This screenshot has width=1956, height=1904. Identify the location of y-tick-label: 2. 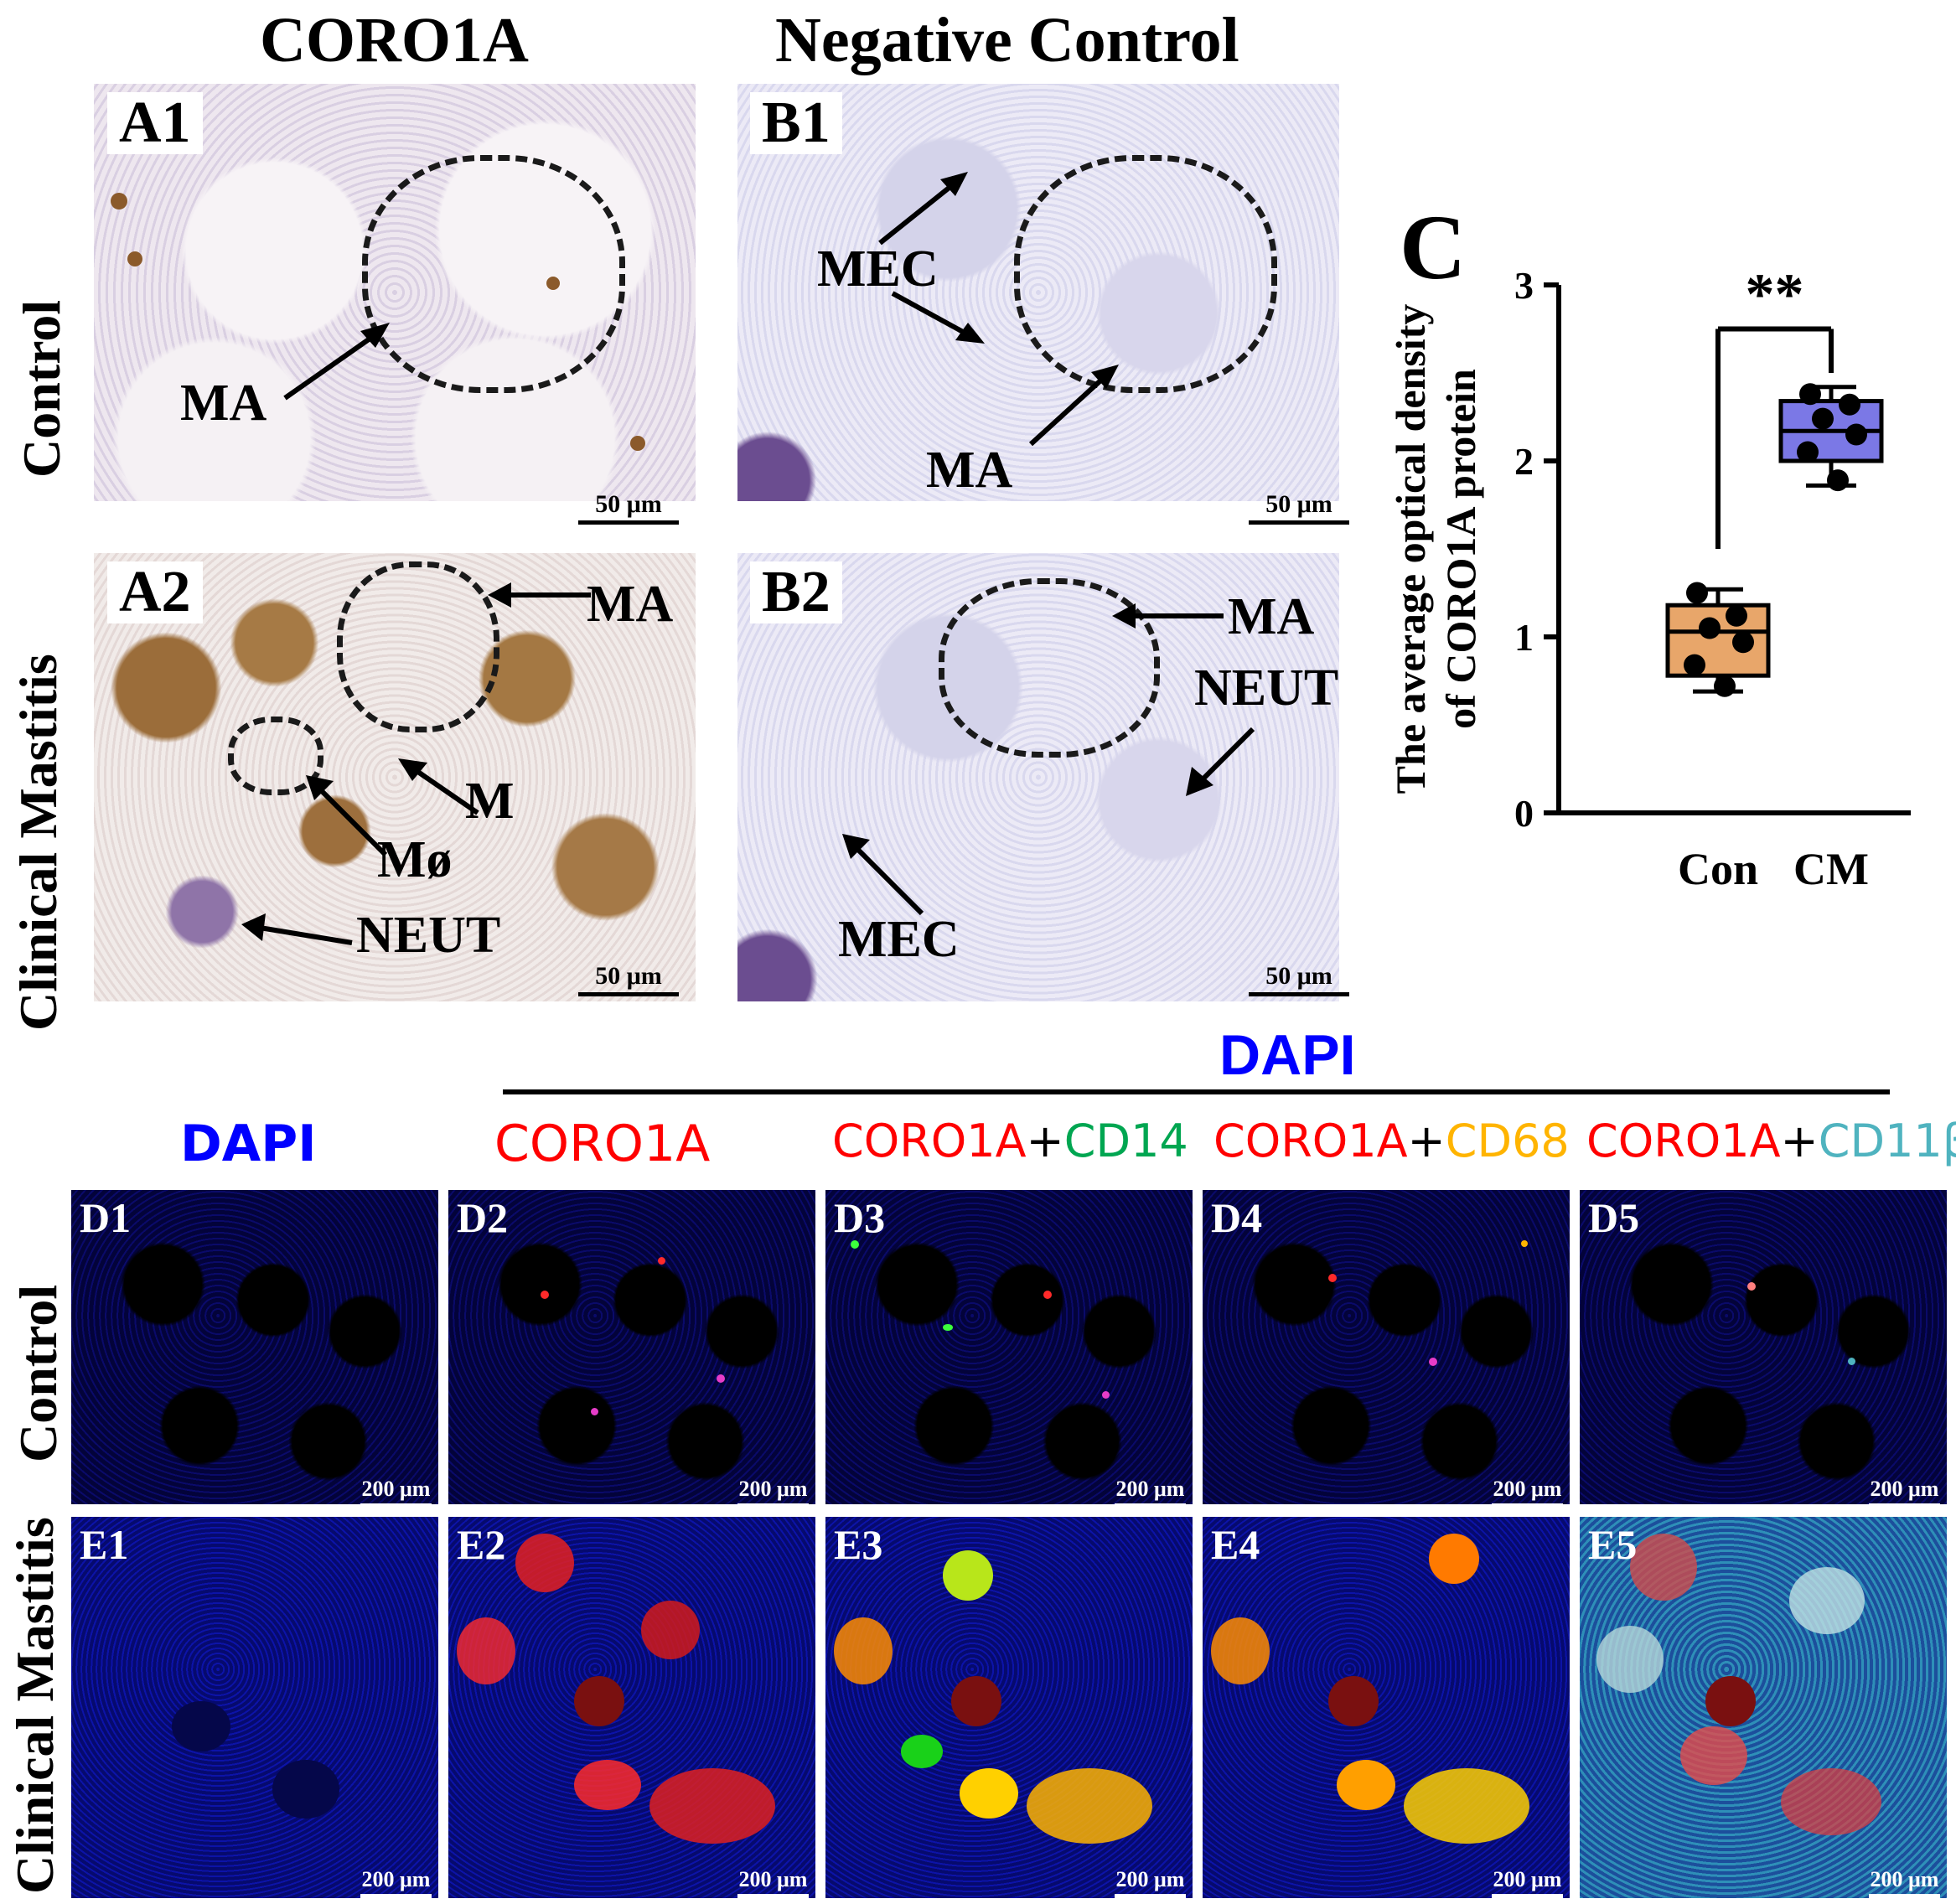
(1524, 461).